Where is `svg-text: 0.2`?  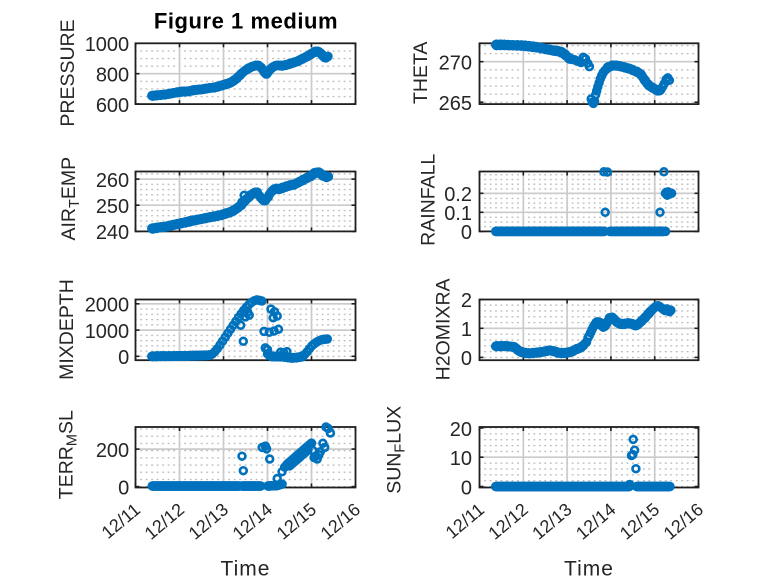 svg-text: 0.2 is located at coordinates (458, 195).